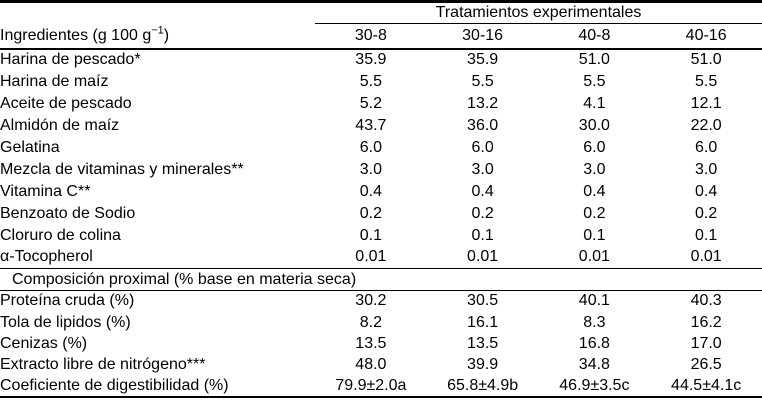  I want to click on cell-value: 26.5, so click(706, 365).